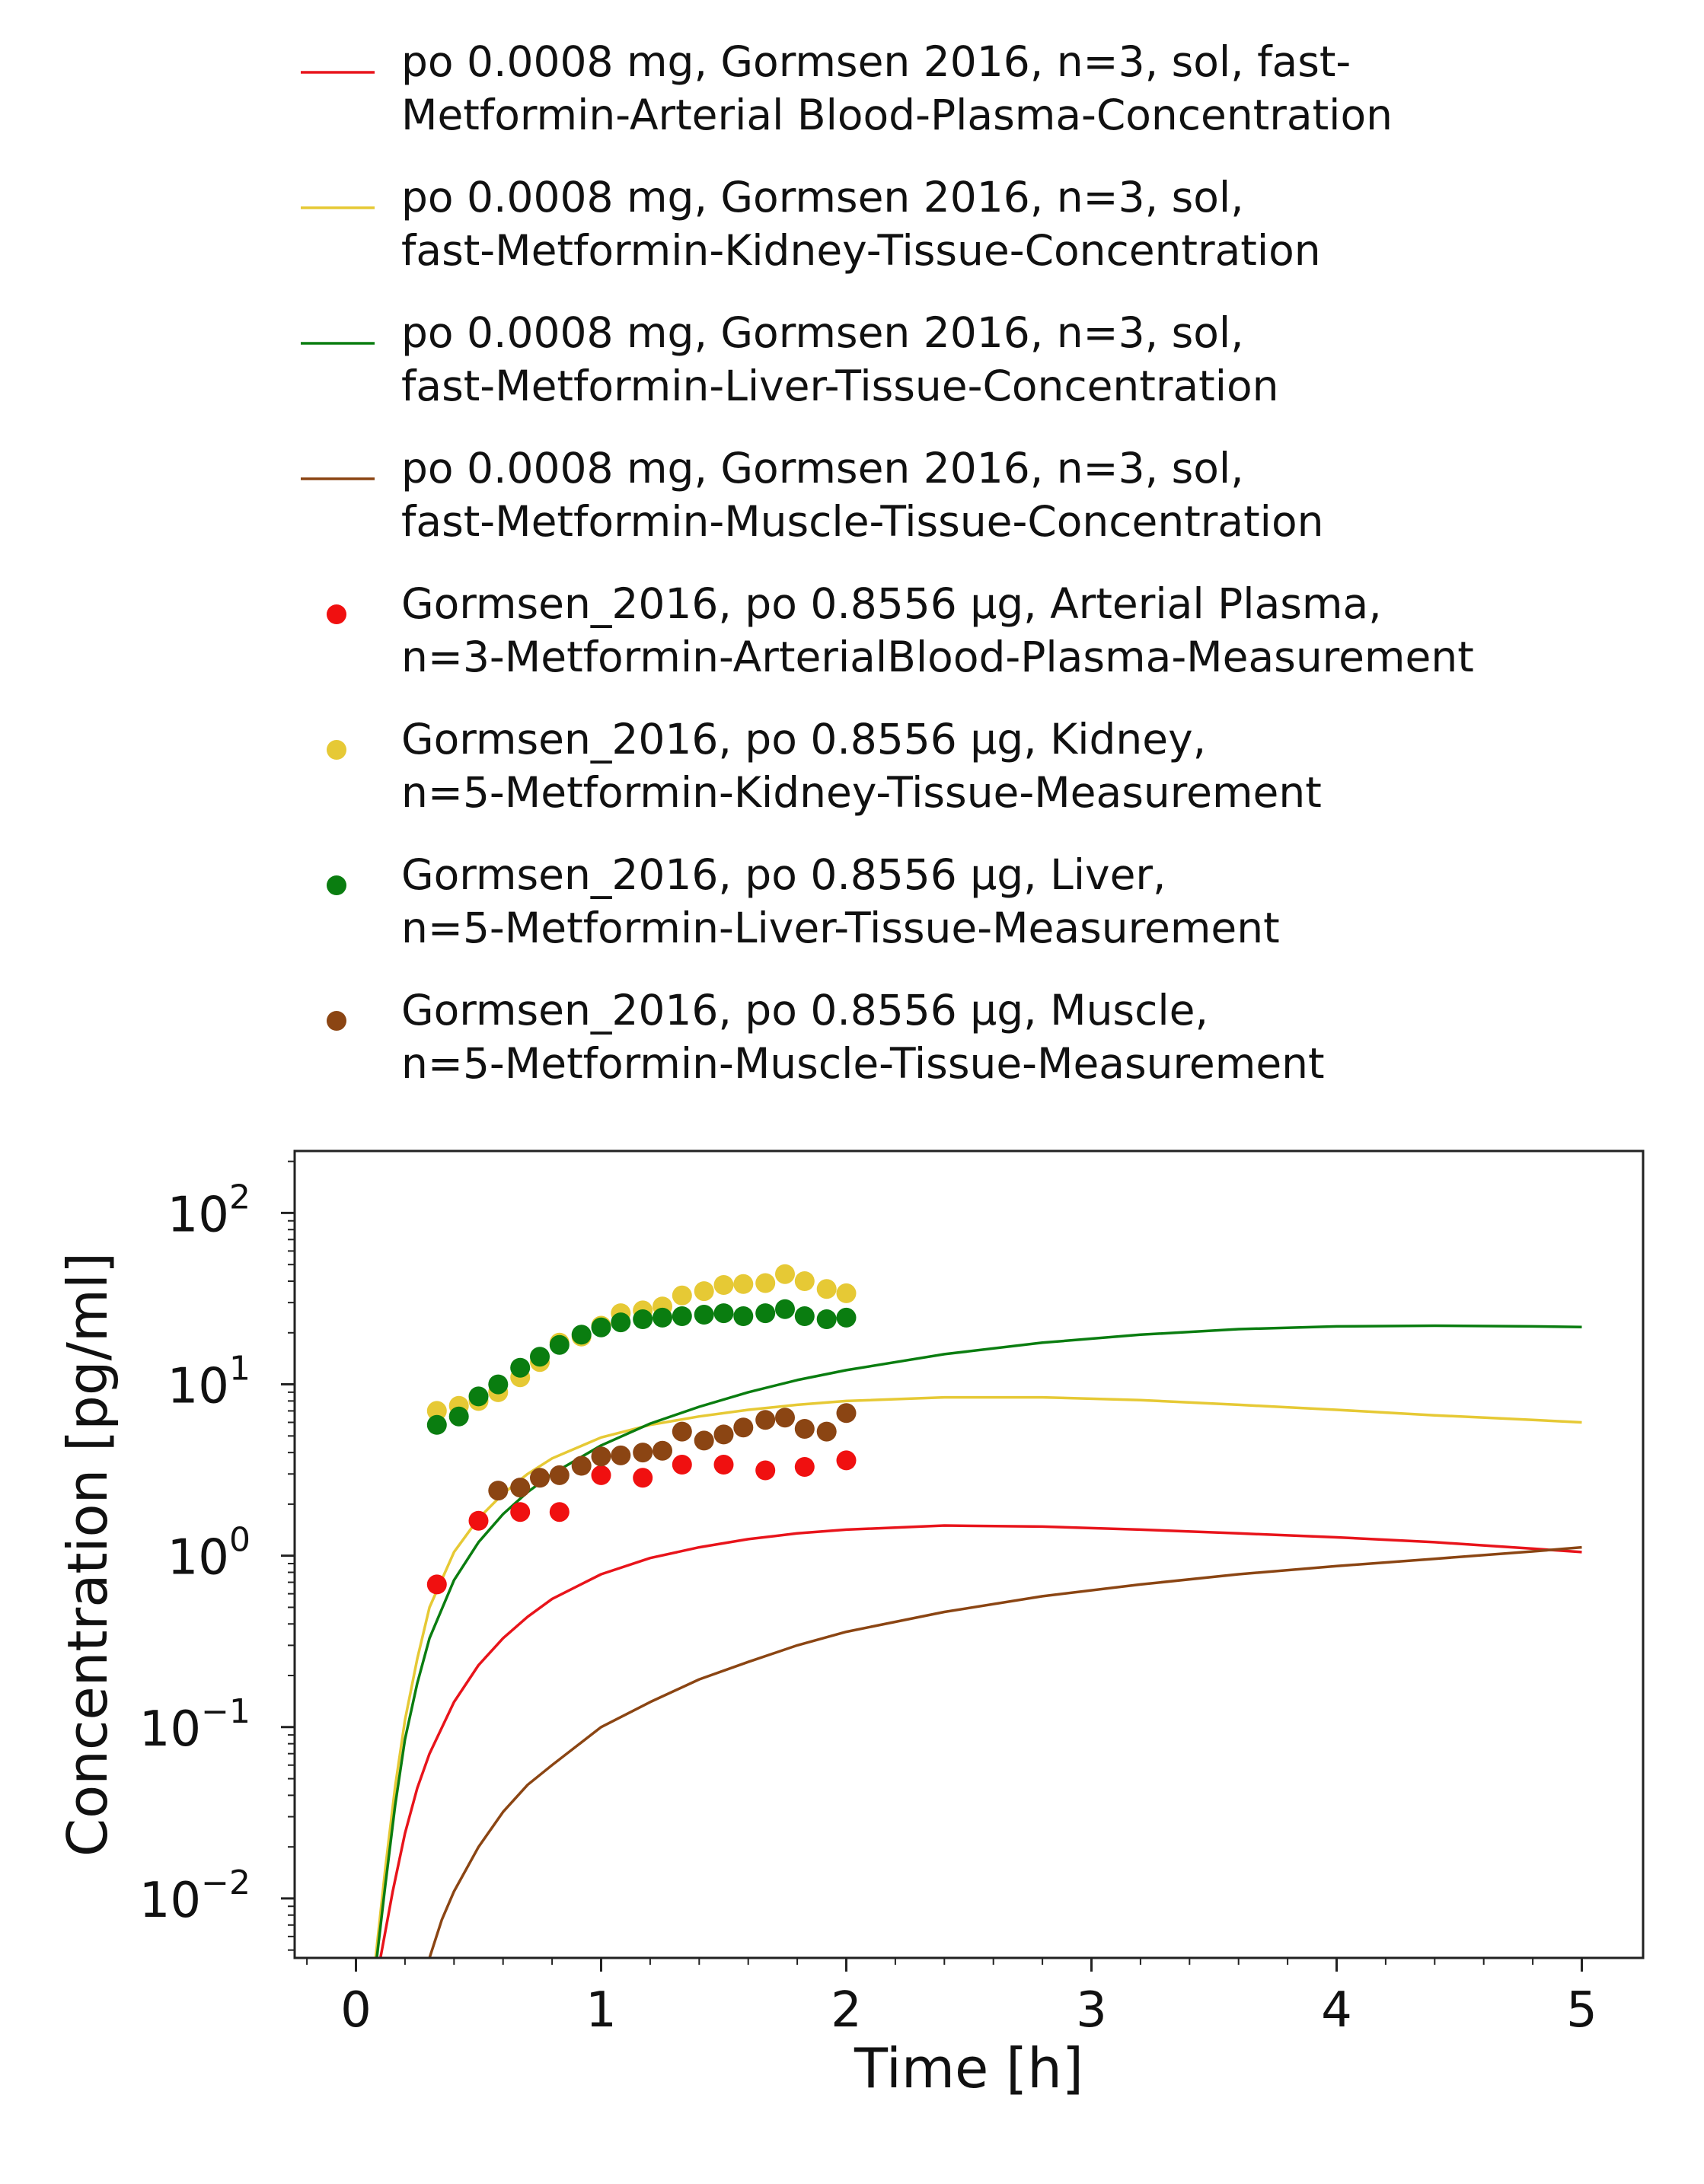 The image size is (1704, 2184). I want to click on x-tick-label: 1, so click(601, 2011).